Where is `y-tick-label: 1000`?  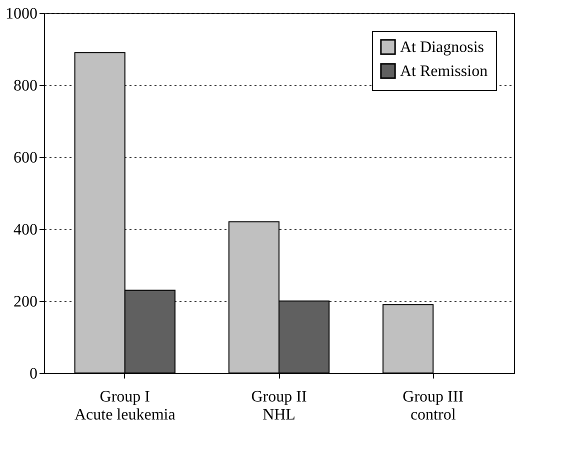 y-tick-label: 1000 is located at coordinates (22, 14).